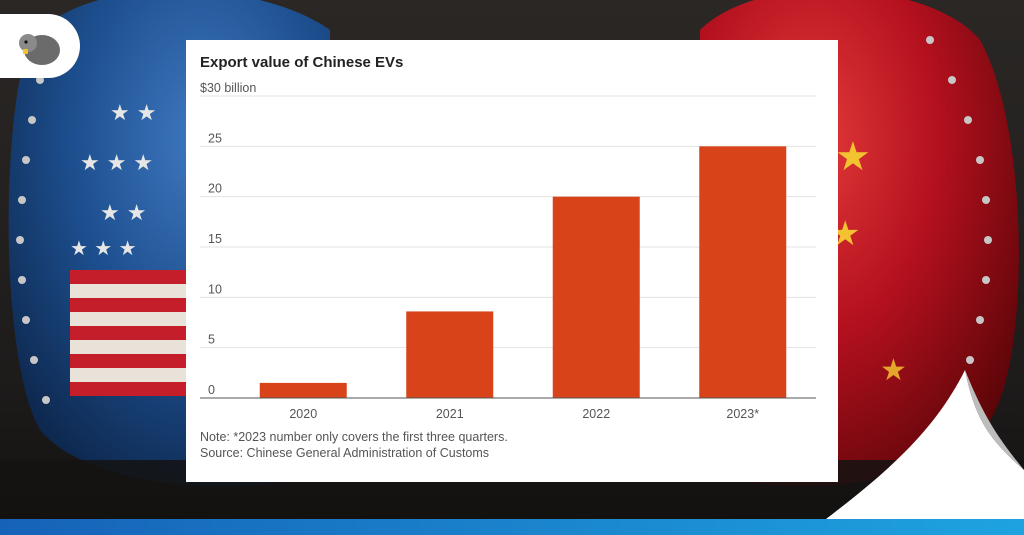 The image size is (1024, 535). What do you see at coordinates (211, 390) in the screenshot?
I see `y-tick-label: 0` at bounding box center [211, 390].